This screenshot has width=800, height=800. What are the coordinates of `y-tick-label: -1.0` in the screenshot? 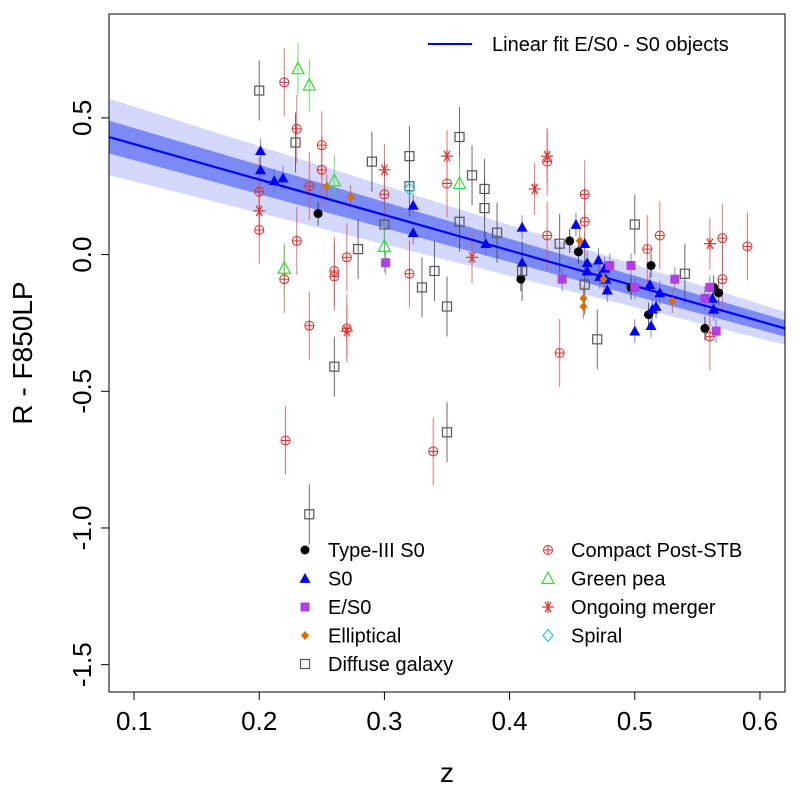 It's located at (82, 528).